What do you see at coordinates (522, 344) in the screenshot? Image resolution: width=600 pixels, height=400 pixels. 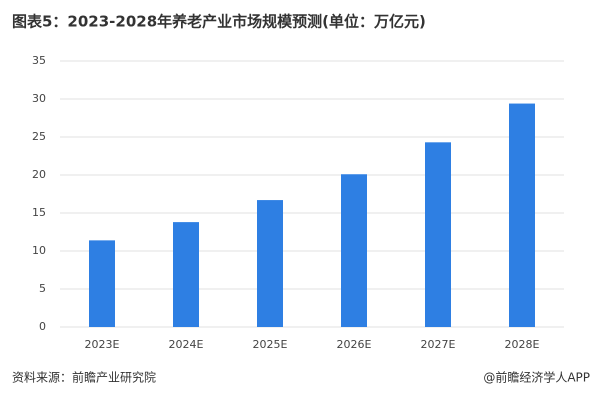 I see `x-tick-label: 2028E` at bounding box center [522, 344].